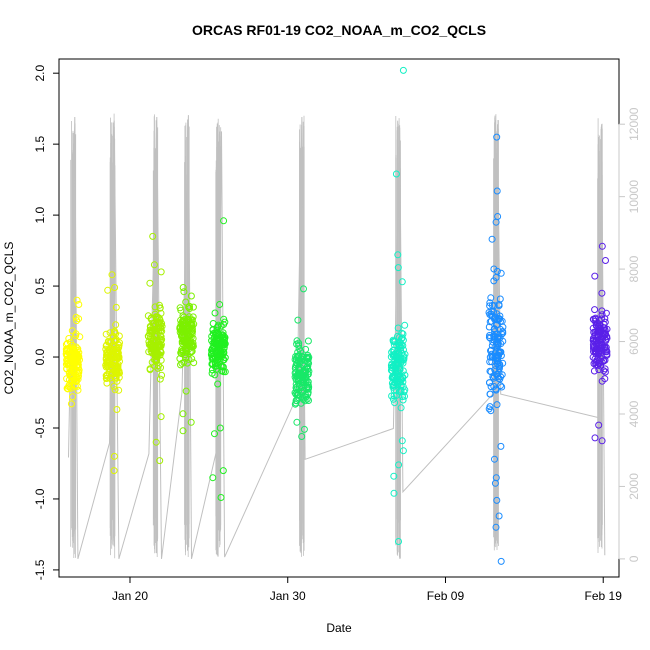 This screenshot has height=650, width=650. I want to click on y2-tick-label: 10000, so click(634, 197).